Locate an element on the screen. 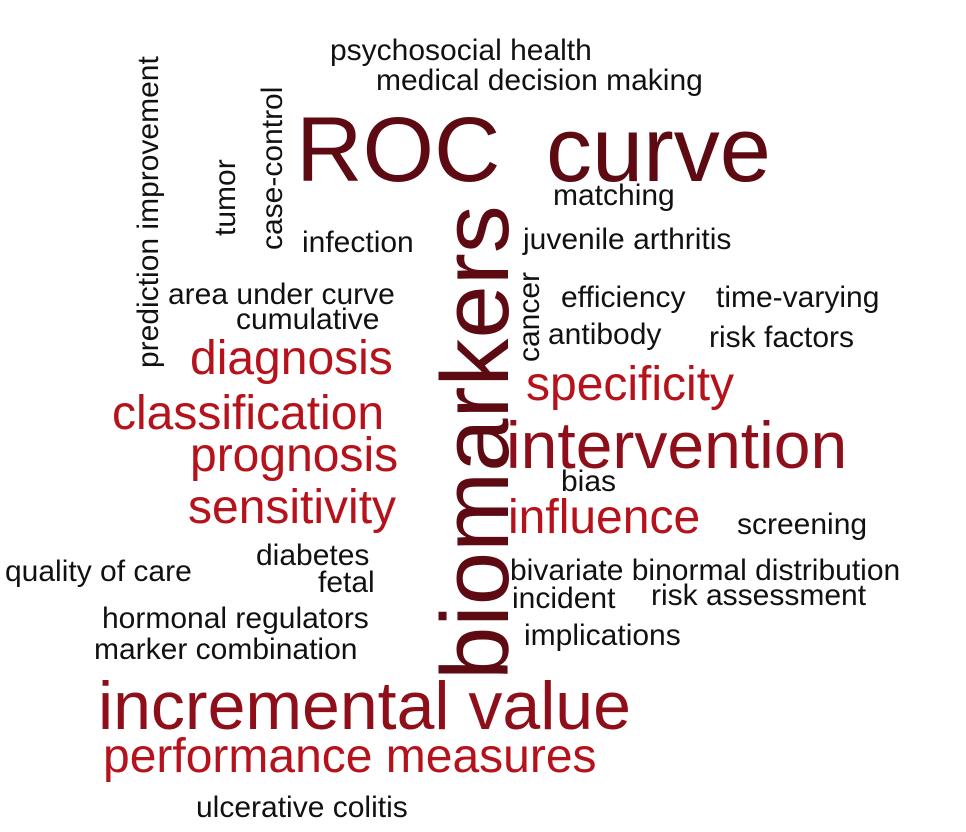 This screenshot has height=832, width=966. word-bias: bias is located at coordinates (589, 481).